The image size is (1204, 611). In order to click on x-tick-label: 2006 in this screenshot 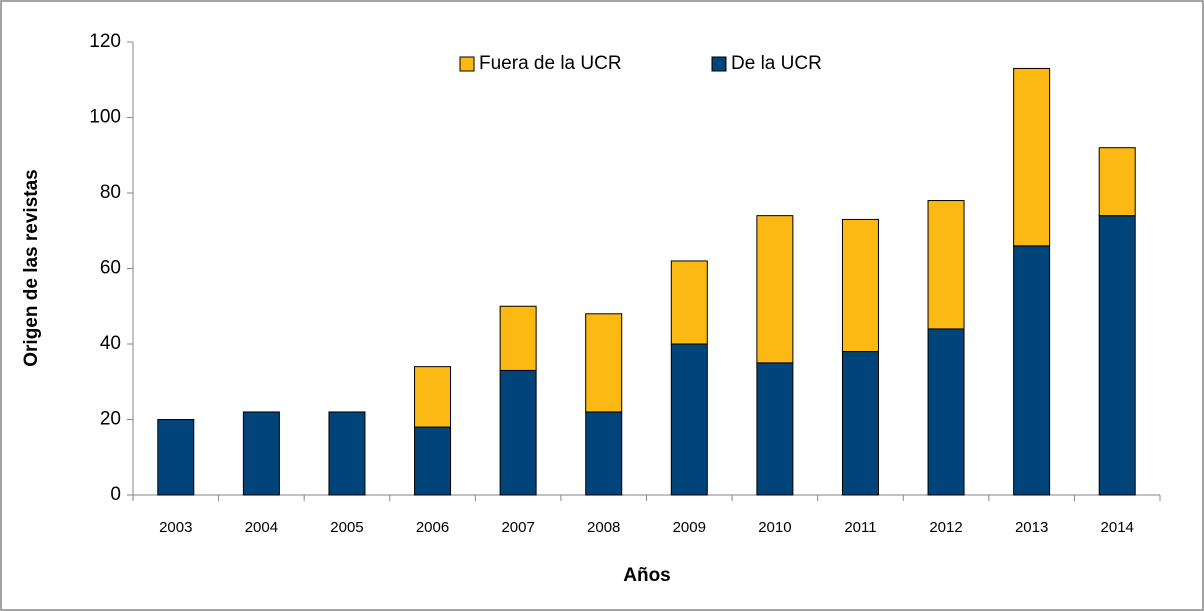, I will do `click(432, 527)`.